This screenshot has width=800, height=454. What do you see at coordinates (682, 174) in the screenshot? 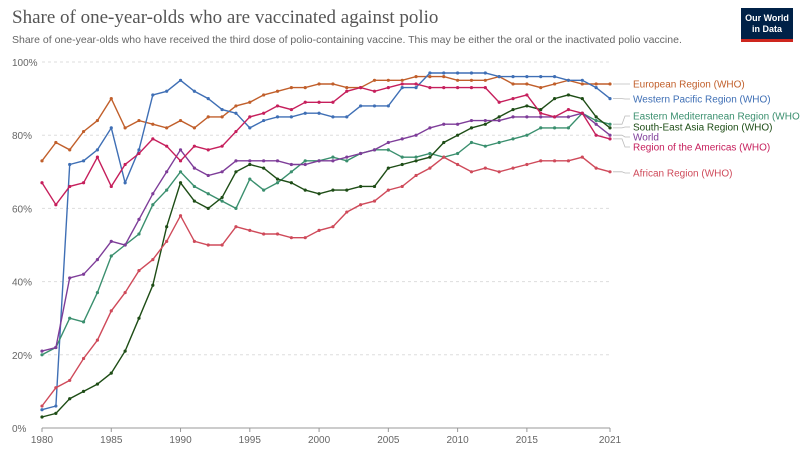
I see `legend-label: African Region (WHO)` at bounding box center [682, 174].